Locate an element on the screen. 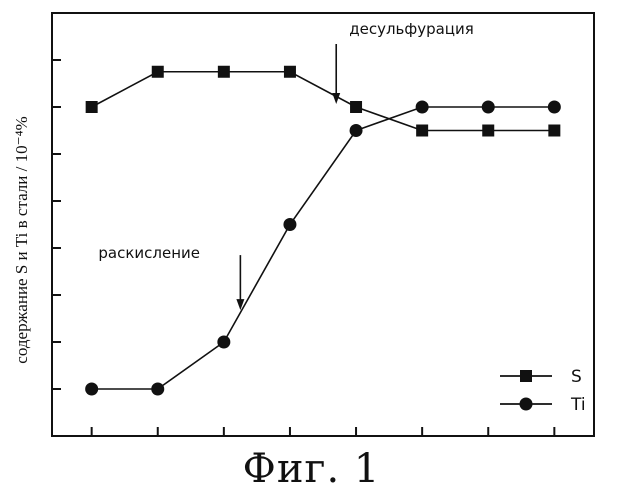 This screenshot has width=623, height=500. deoxidation-label: раскисление is located at coordinates (149, 253).